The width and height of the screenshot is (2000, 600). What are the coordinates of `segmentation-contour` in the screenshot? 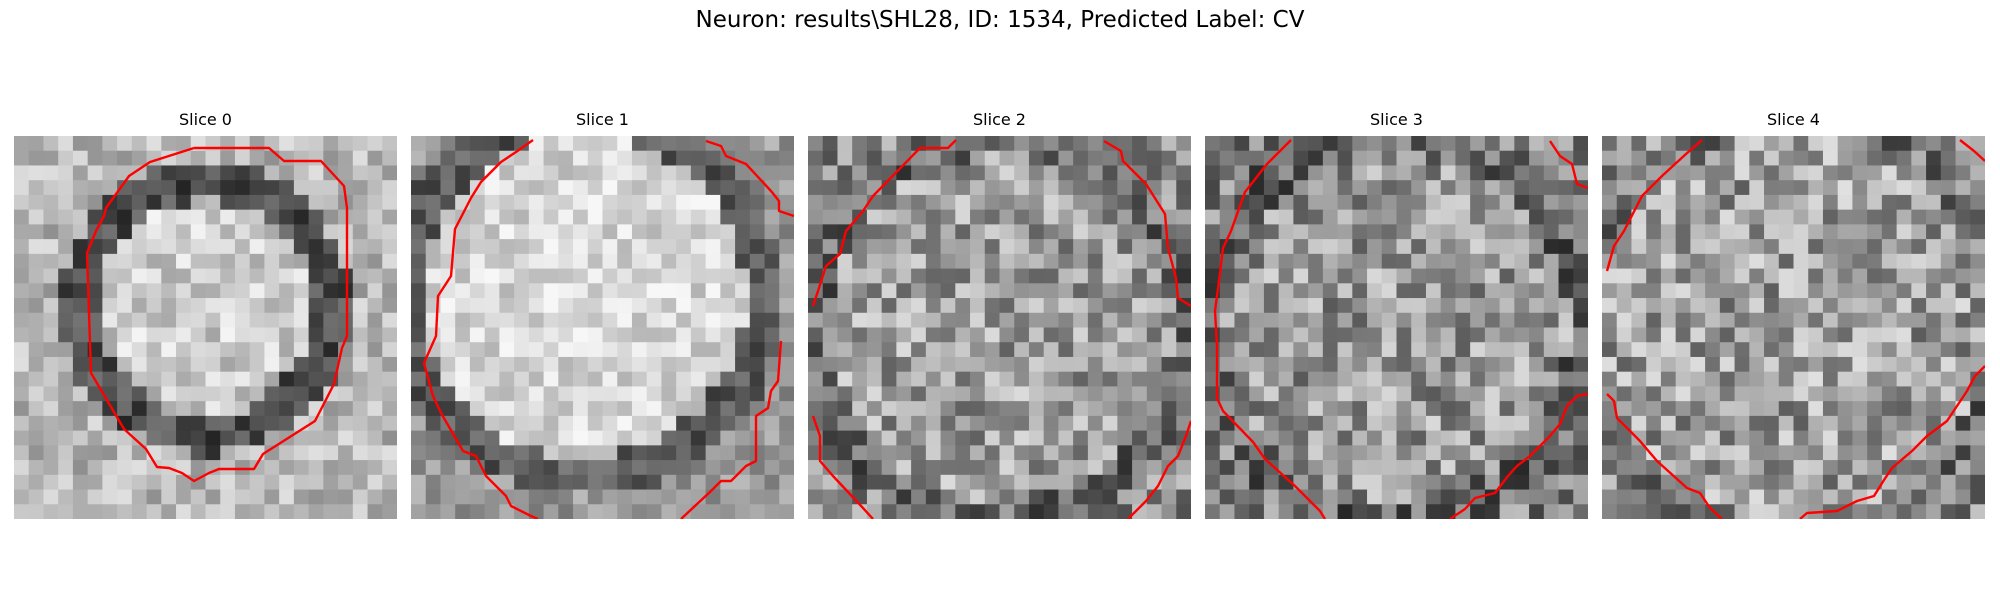 It's located at (1664, 456).